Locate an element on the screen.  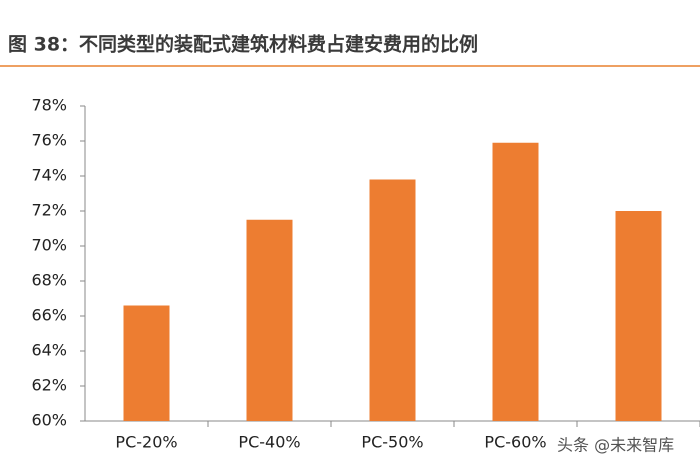
x-tick-label: PC-60% is located at coordinates (515, 442).